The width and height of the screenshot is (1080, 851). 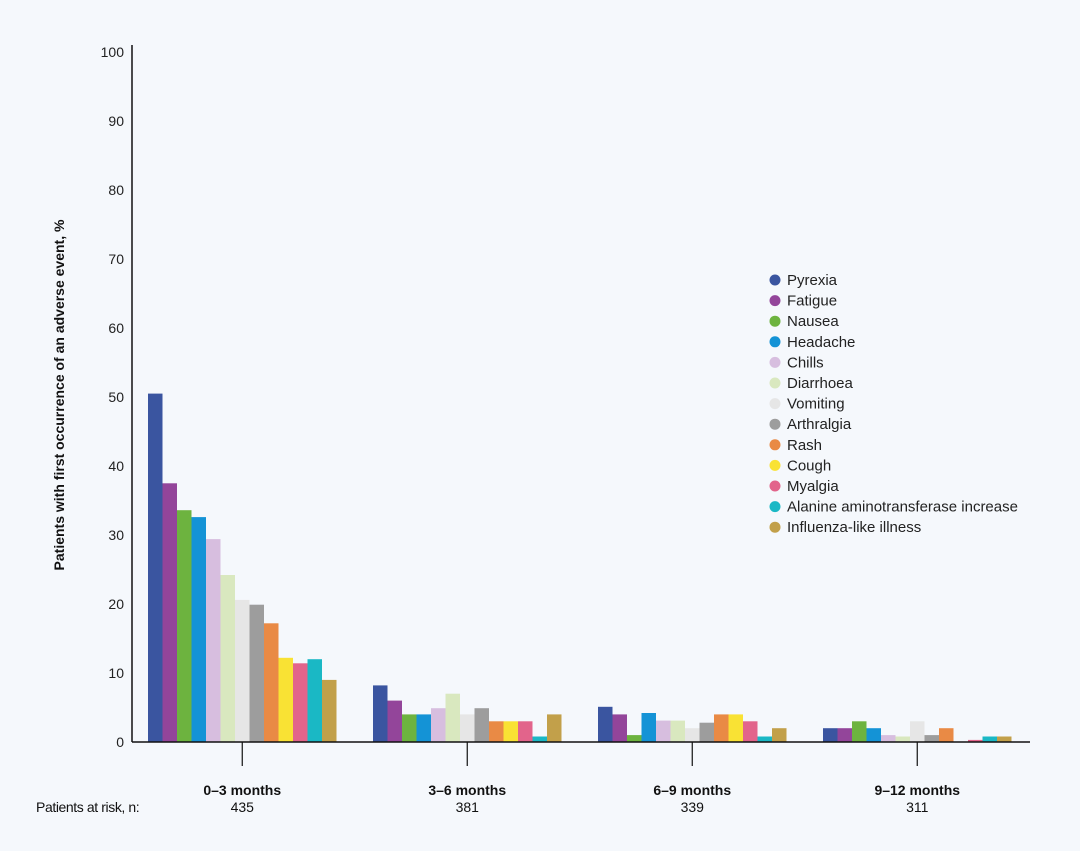 I want to click on patients-at-risk-value: 381, so click(x=468, y=807).